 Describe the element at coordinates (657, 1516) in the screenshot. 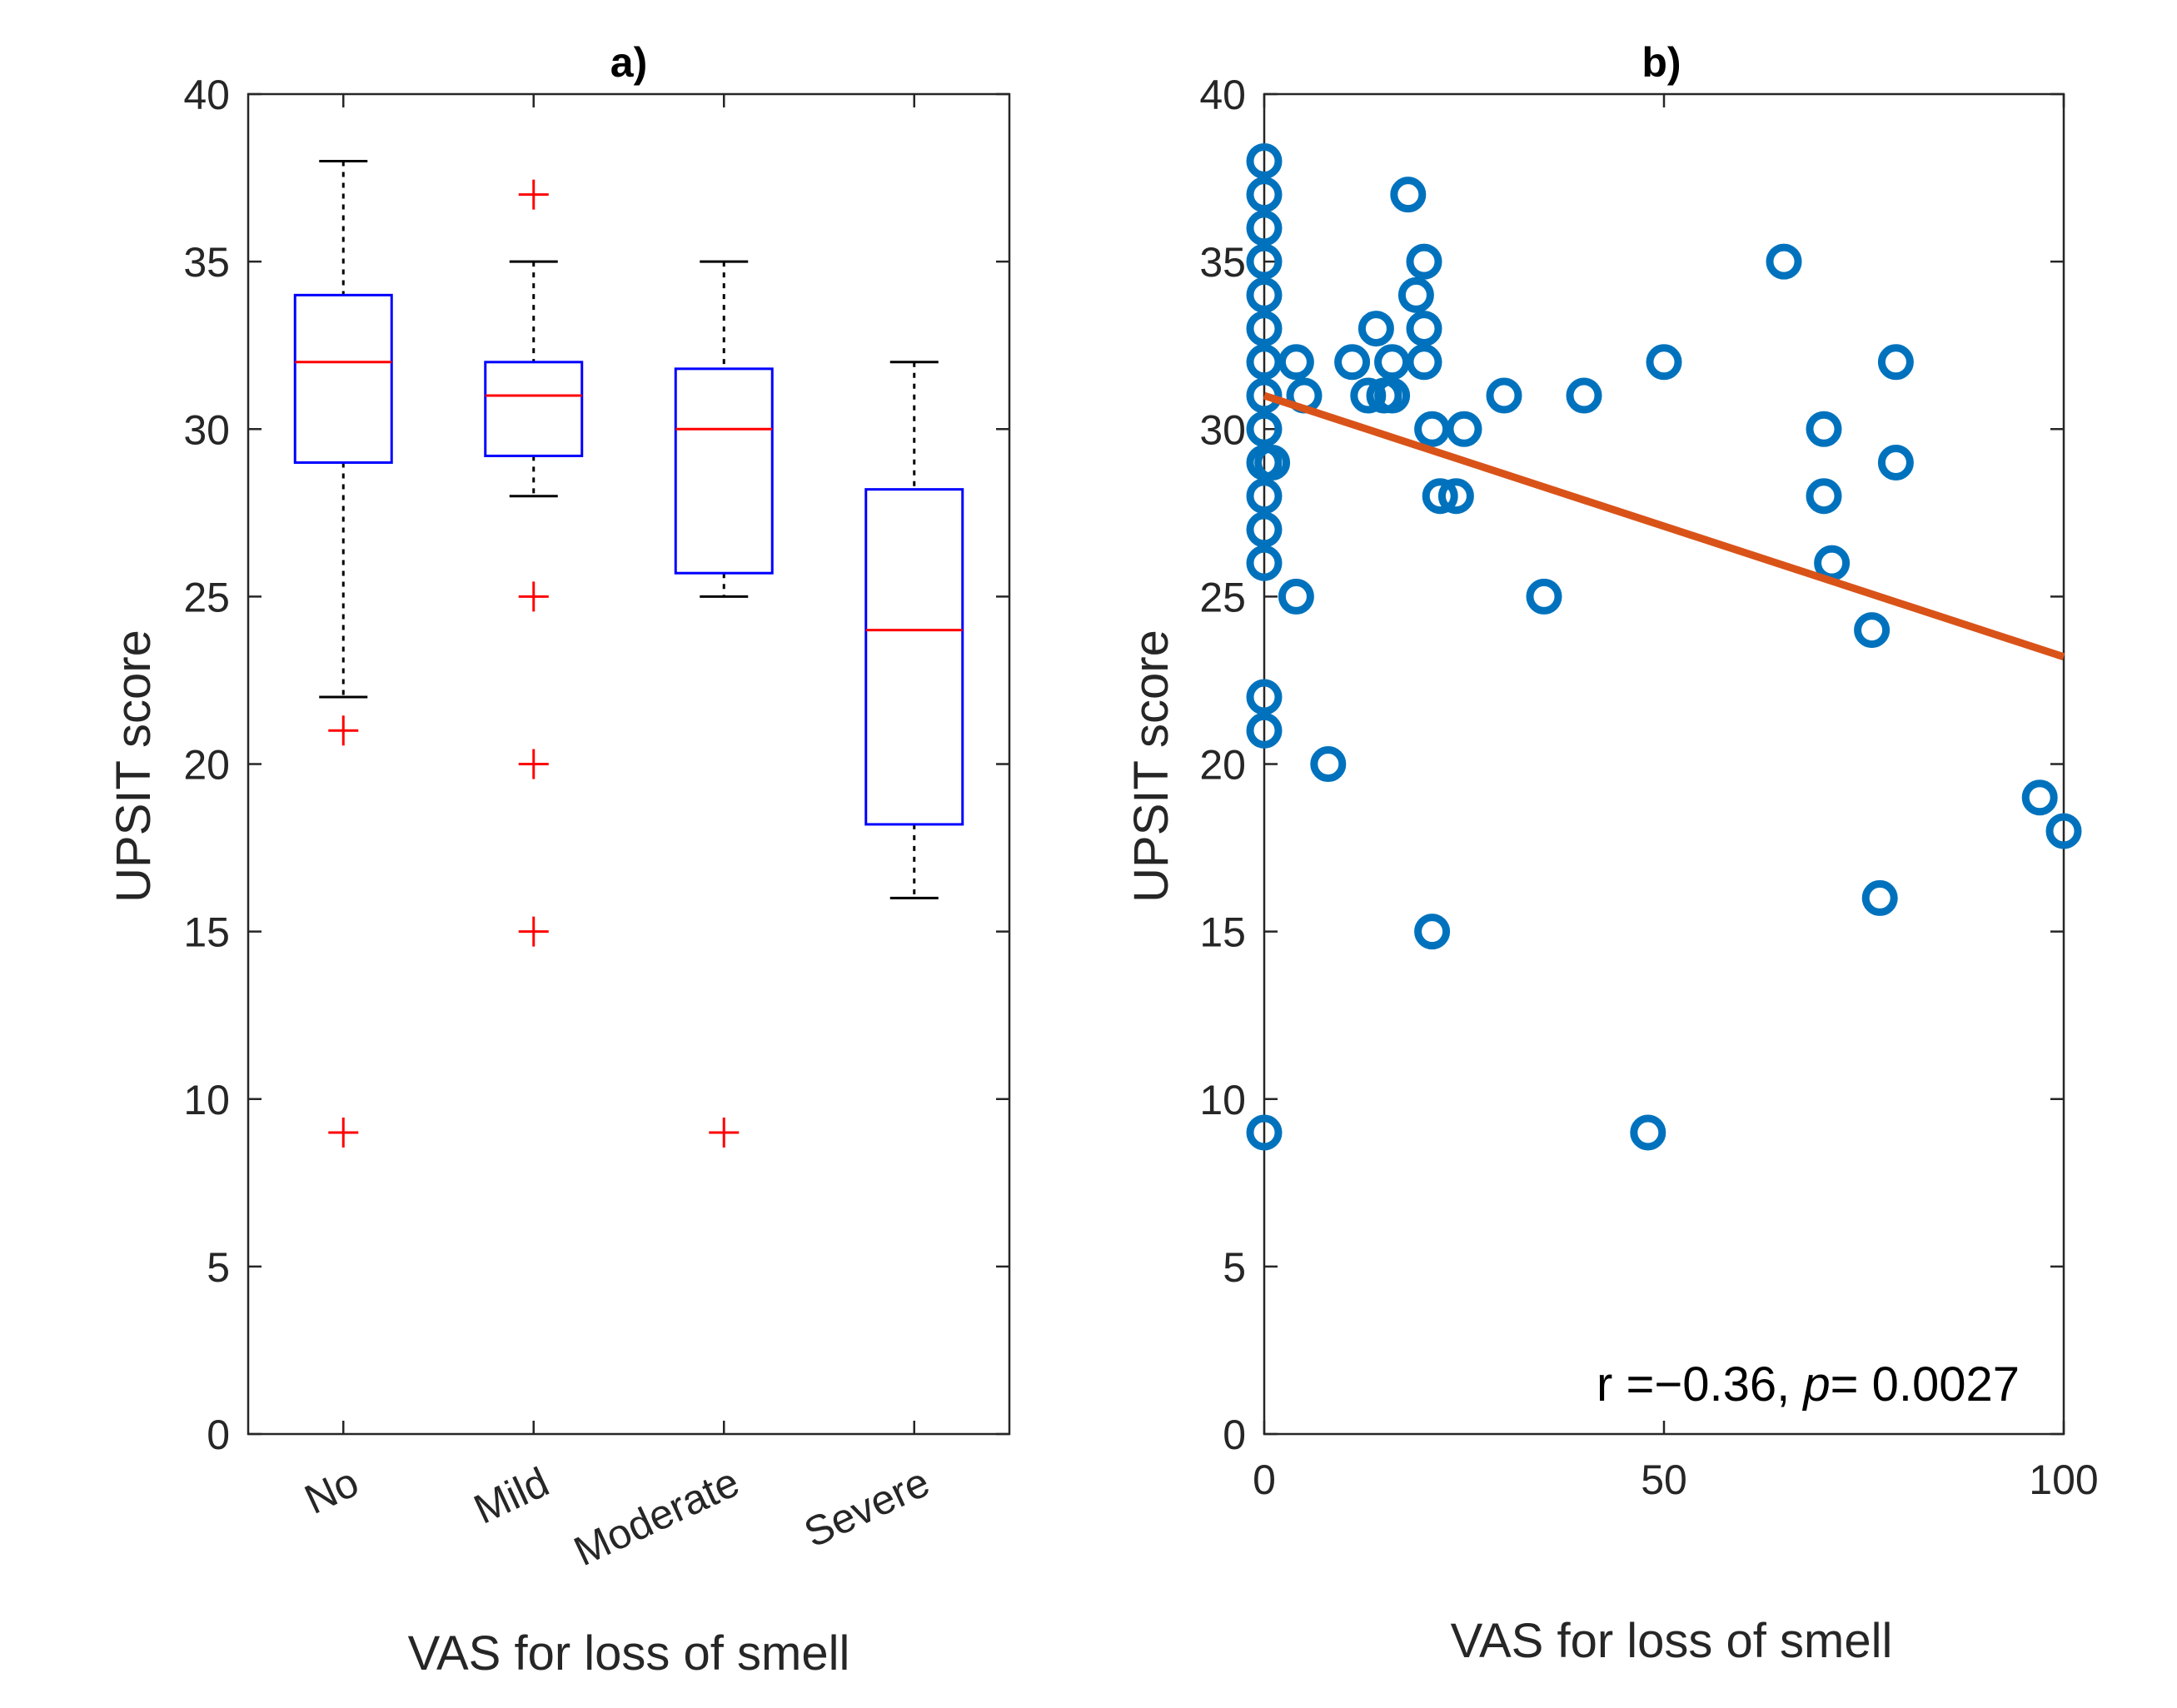

I see `panel-a-xtick-label: Moderate` at that location.